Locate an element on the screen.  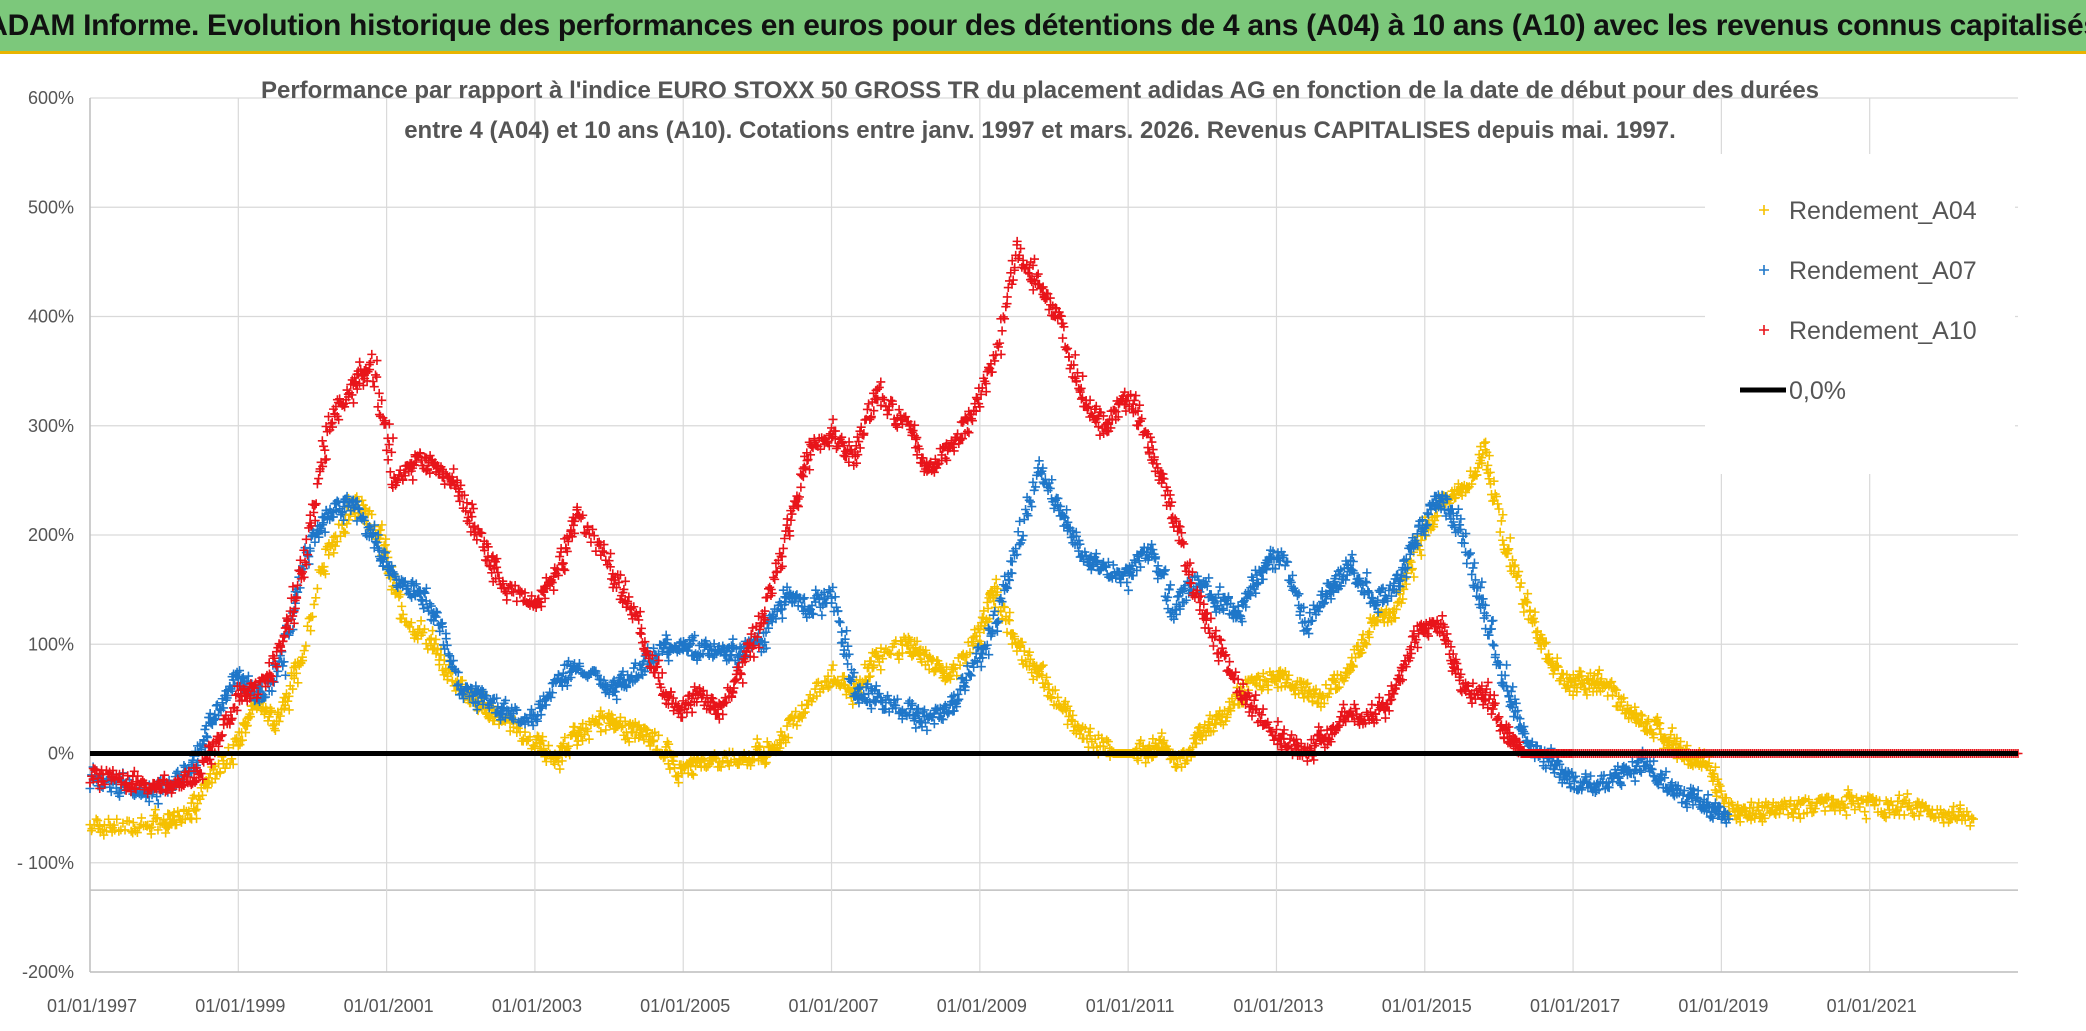
y-tick-label: 300% is located at coordinates (51, 426).